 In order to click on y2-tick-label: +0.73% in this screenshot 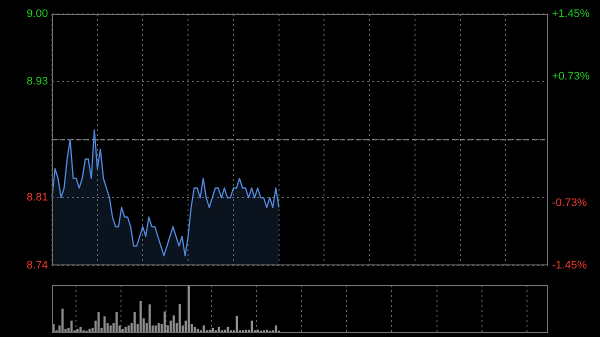, I will do `click(571, 76)`.